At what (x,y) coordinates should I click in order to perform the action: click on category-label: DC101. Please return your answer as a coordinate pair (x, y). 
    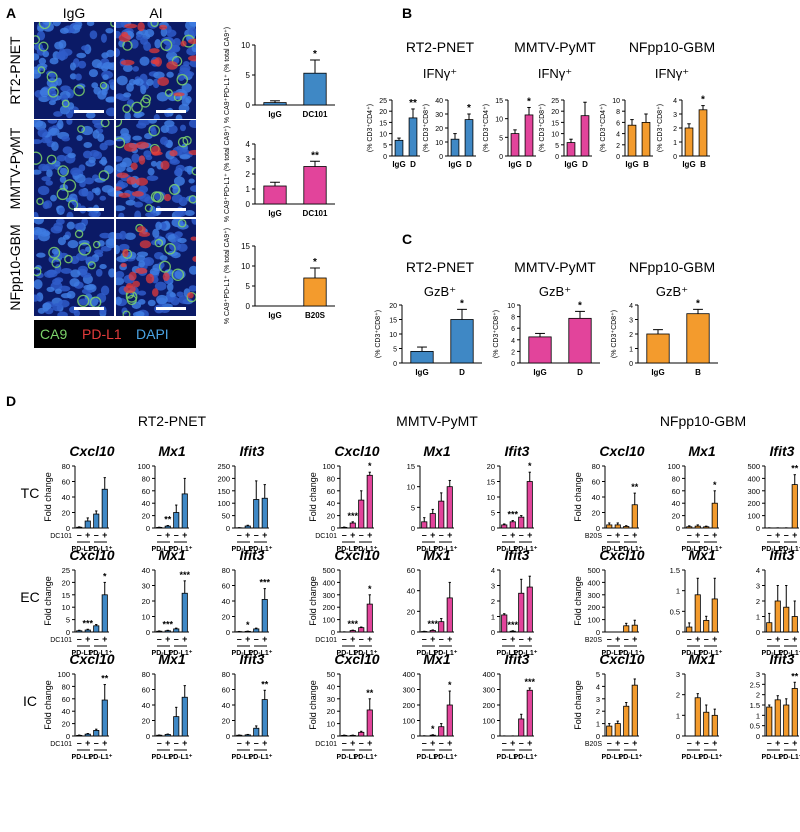
    Looking at the image, I should click on (315, 213).